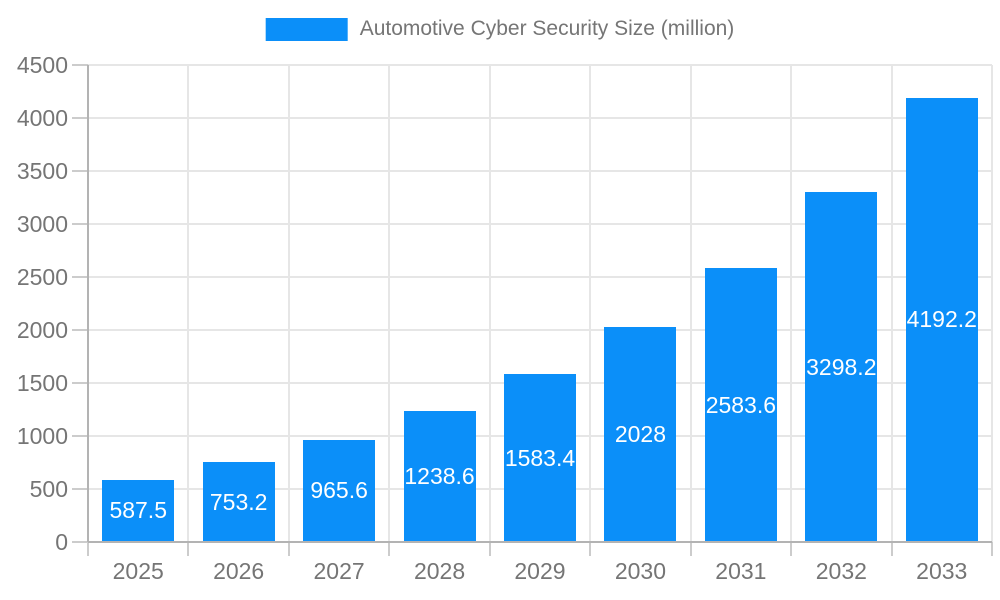 This screenshot has height=600, width=1000. Describe the element at coordinates (42, 171) in the screenshot. I see `y-axis-tick-label: 3500` at that location.